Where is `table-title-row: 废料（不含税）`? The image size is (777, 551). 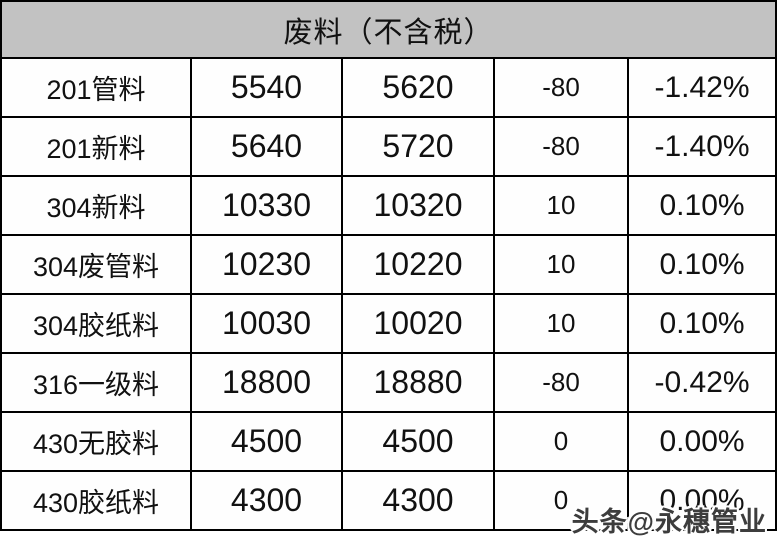 table-title-row: 废料（不含税） is located at coordinates (388, 29).